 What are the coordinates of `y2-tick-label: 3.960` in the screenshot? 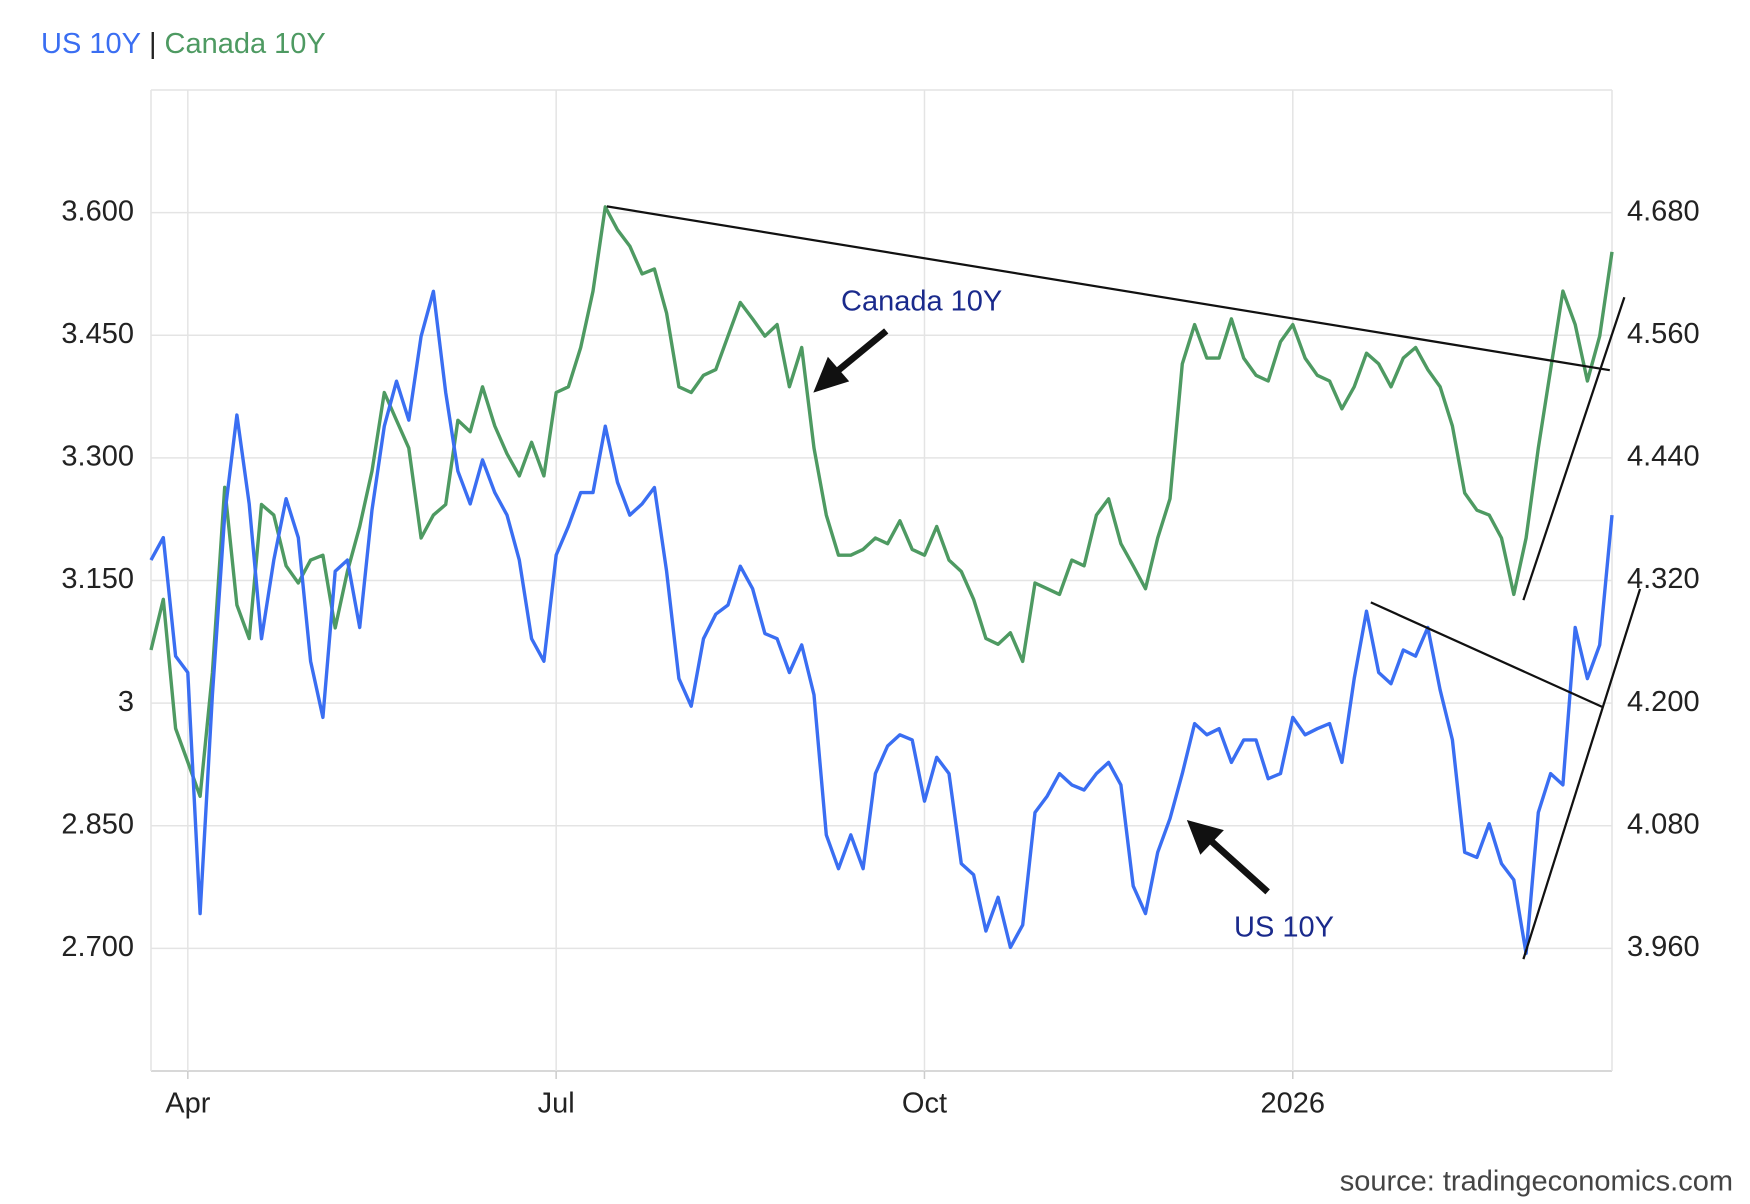 It's located at (1663, 947).